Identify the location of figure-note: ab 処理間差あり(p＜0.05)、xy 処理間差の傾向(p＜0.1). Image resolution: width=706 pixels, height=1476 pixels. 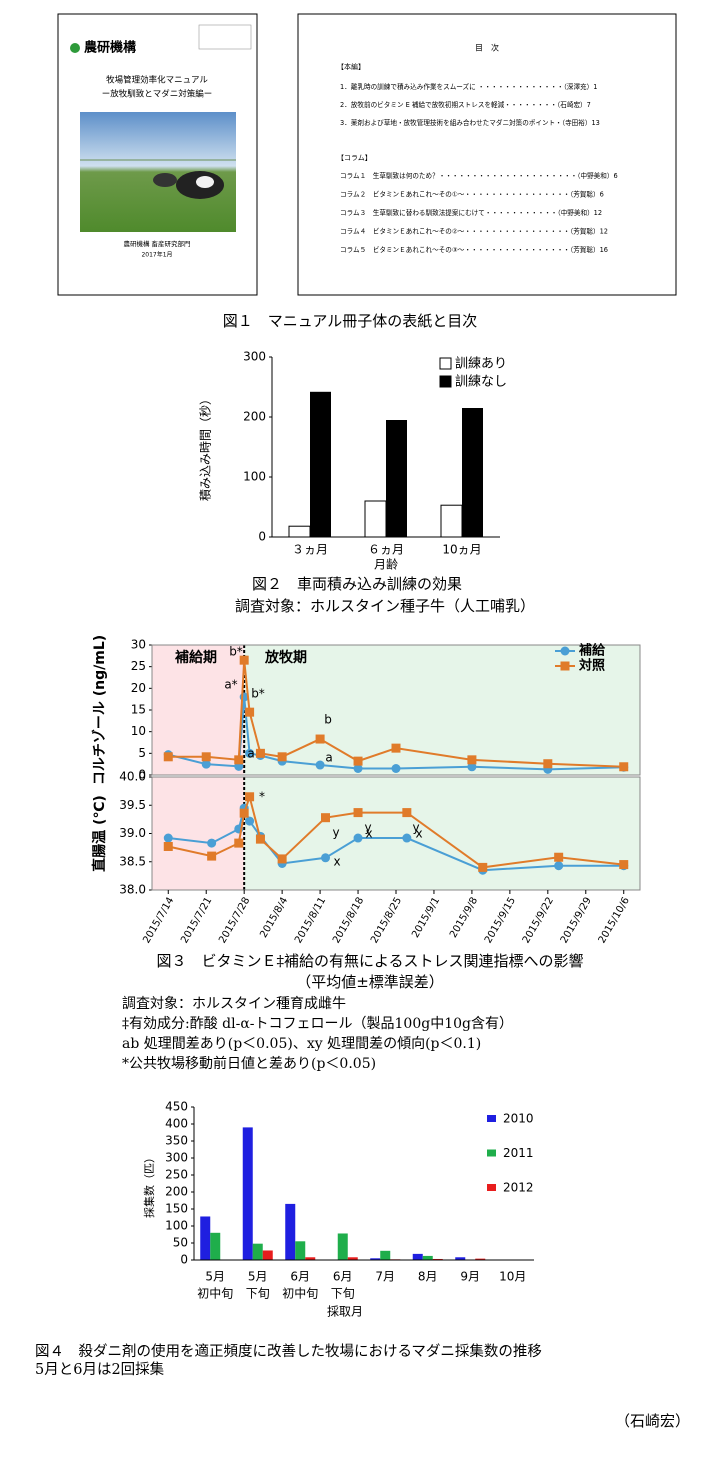
(301, 1044).